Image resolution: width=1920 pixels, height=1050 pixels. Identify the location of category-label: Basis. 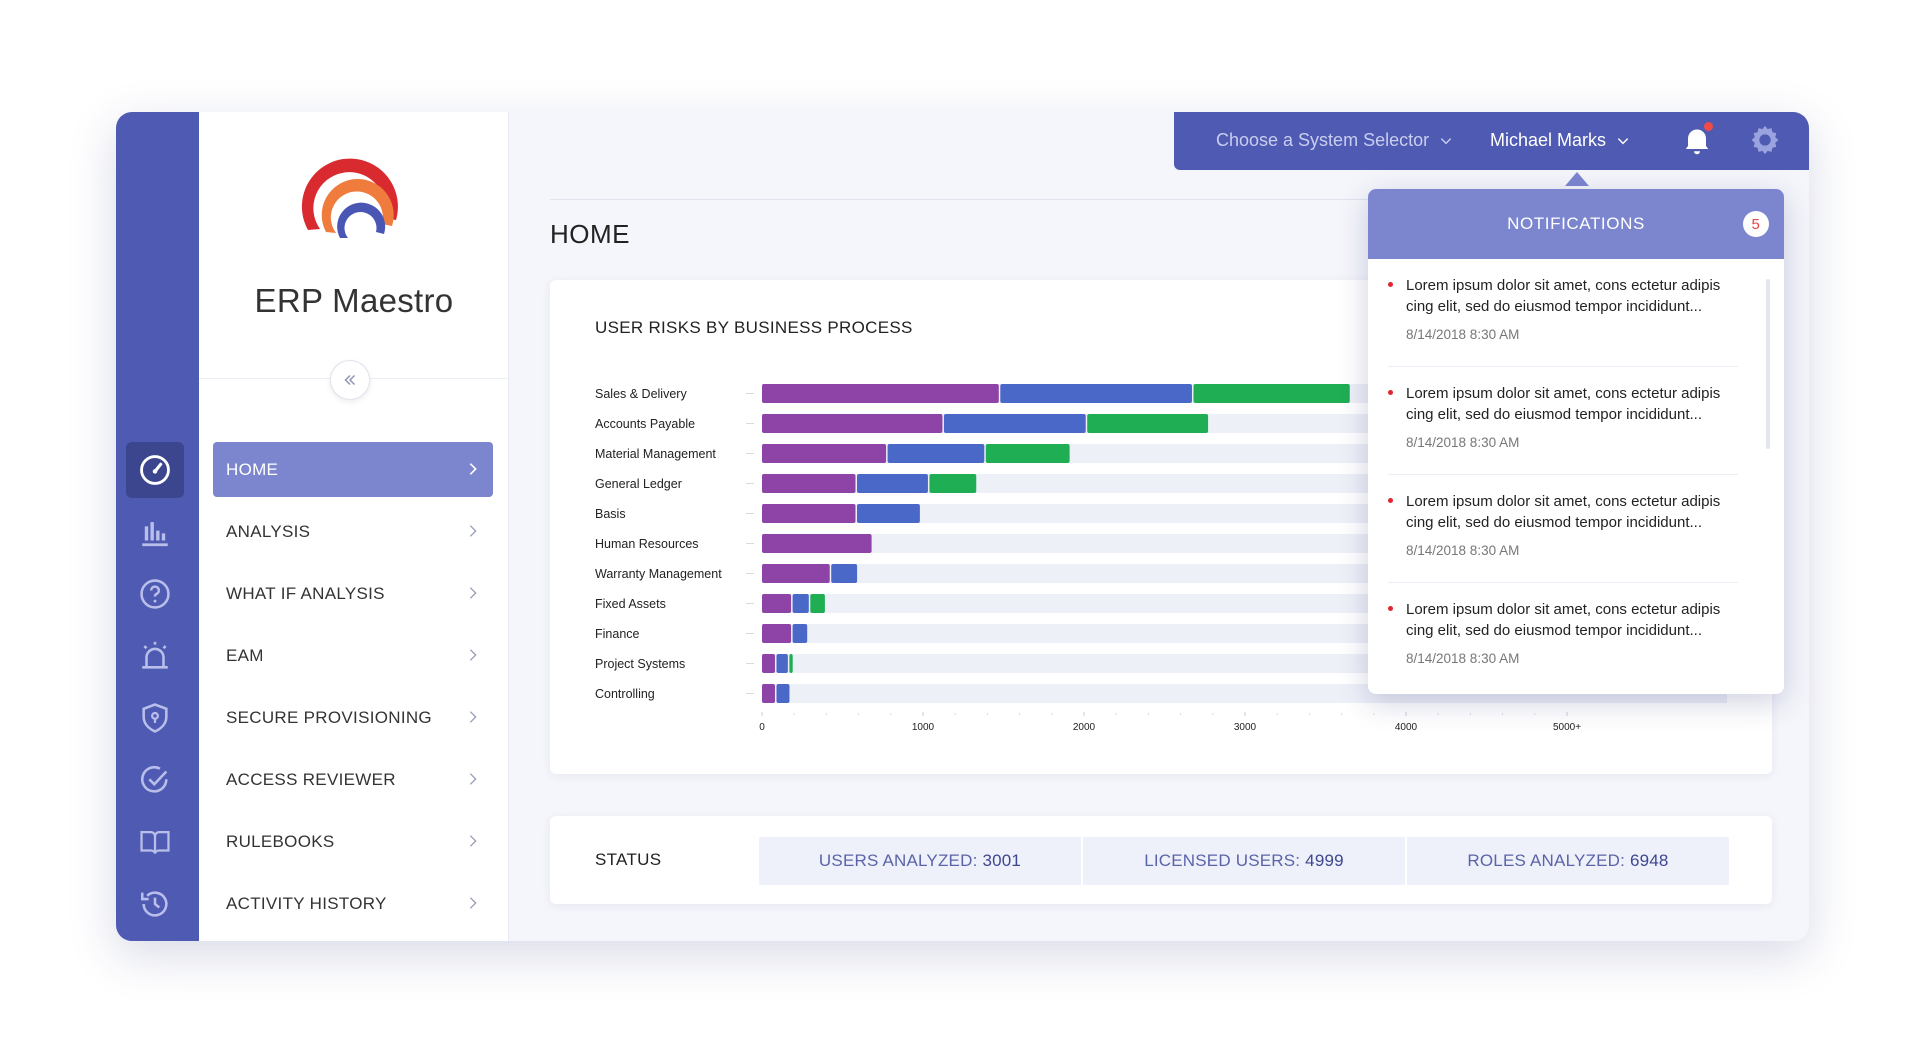
(610, 514).